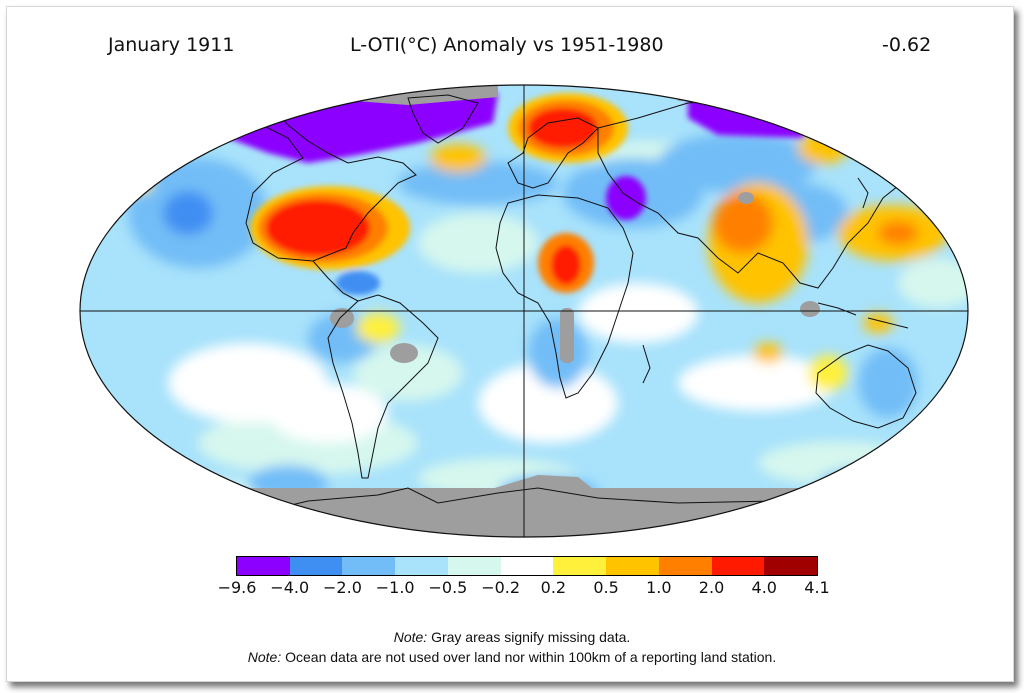 Image resolution: width=1024 pixels, height=693 pixels. I want to click on color-scale-tick-label: 4.0, so click(764, 587).